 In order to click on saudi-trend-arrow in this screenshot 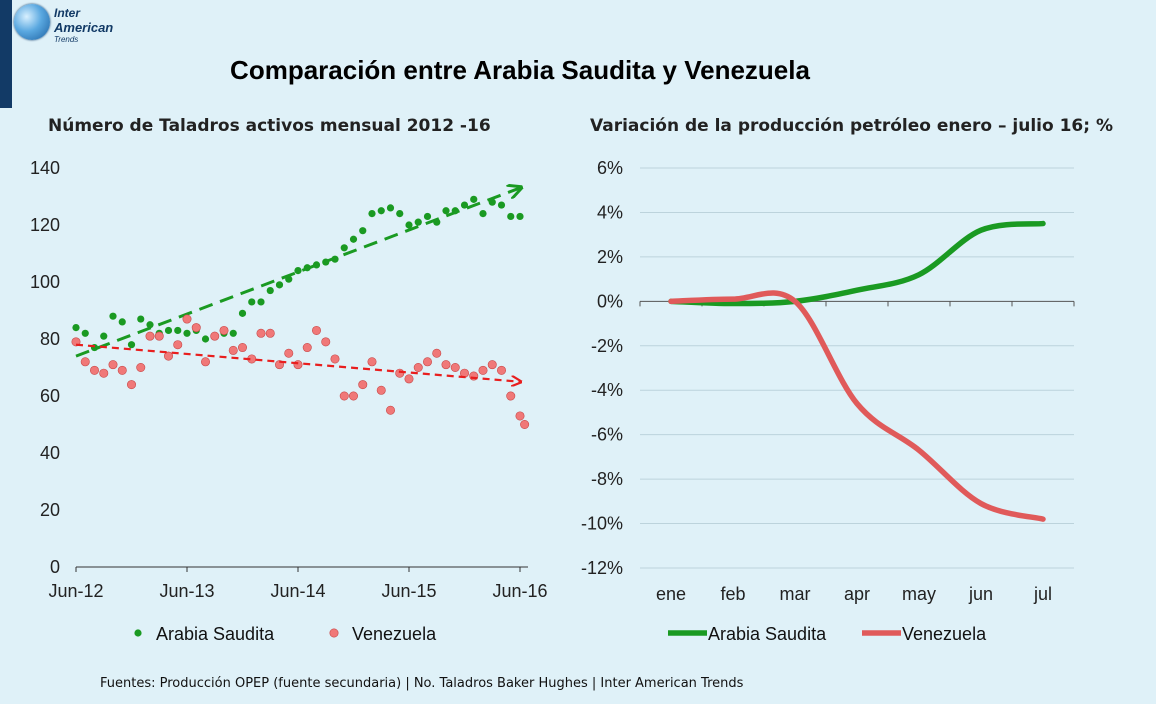, I will do `click(297, 273)`.